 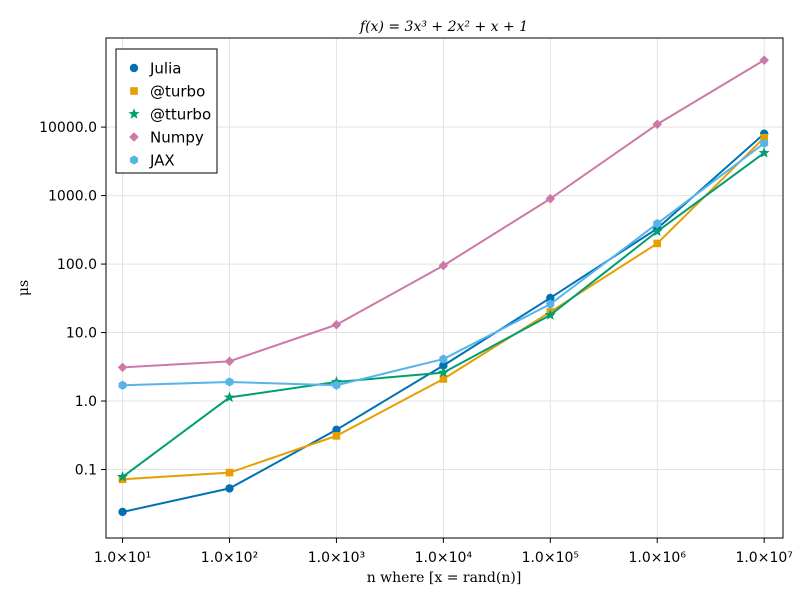 What do you see at coordinates (177, 92) in the screenshot?
I see `legend-label-1: @turbo` at bounding box center [177, 92].